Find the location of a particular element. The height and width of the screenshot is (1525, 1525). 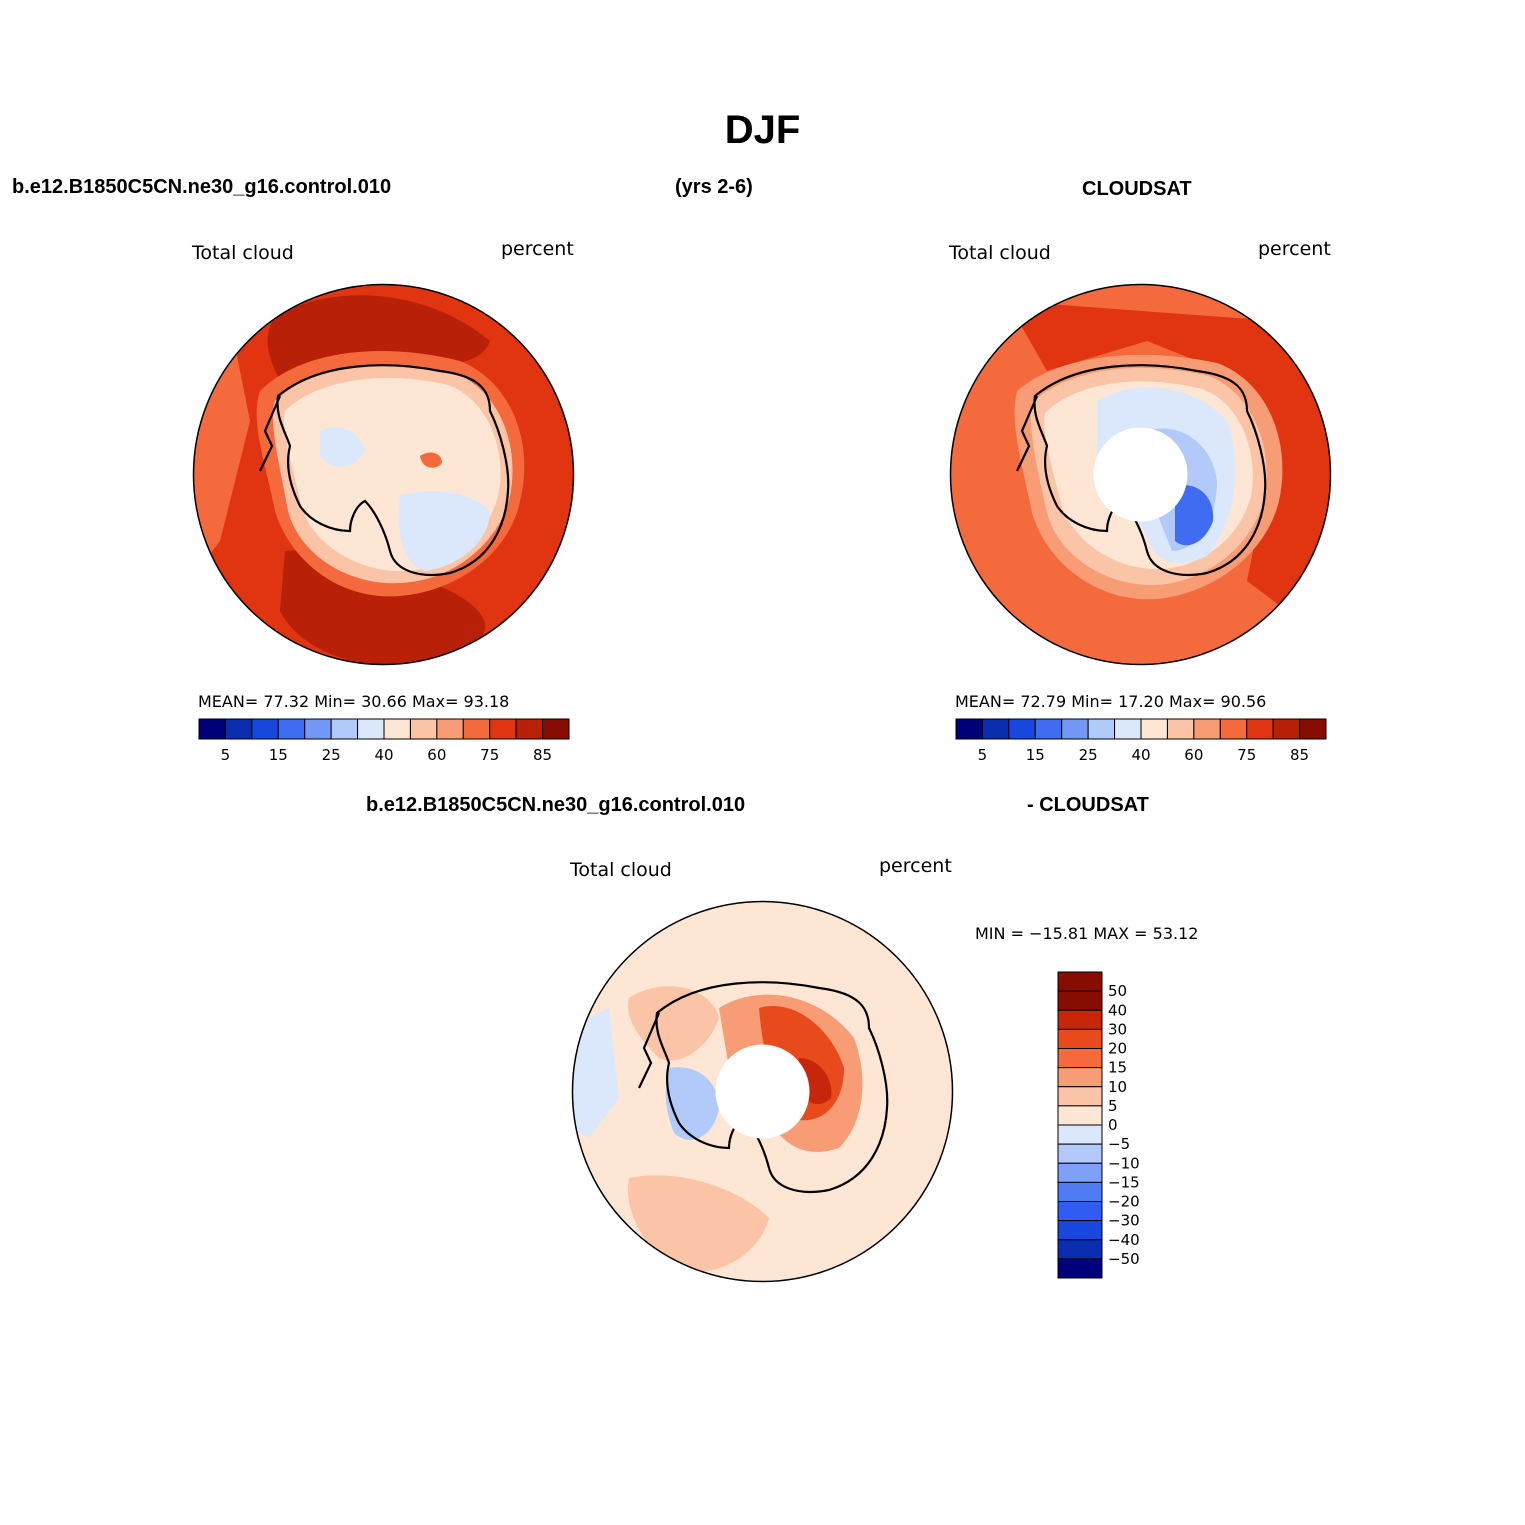

model-contour-low-west is located at coordinates (342, 447).